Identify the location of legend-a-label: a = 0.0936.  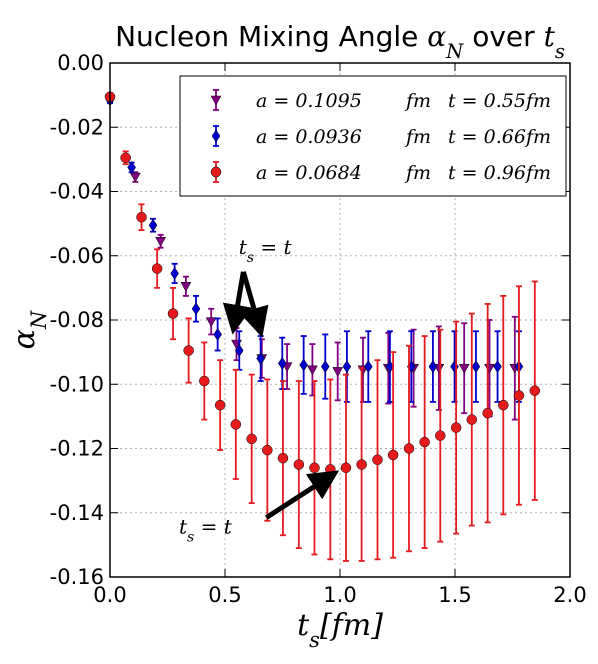
(309, 137).